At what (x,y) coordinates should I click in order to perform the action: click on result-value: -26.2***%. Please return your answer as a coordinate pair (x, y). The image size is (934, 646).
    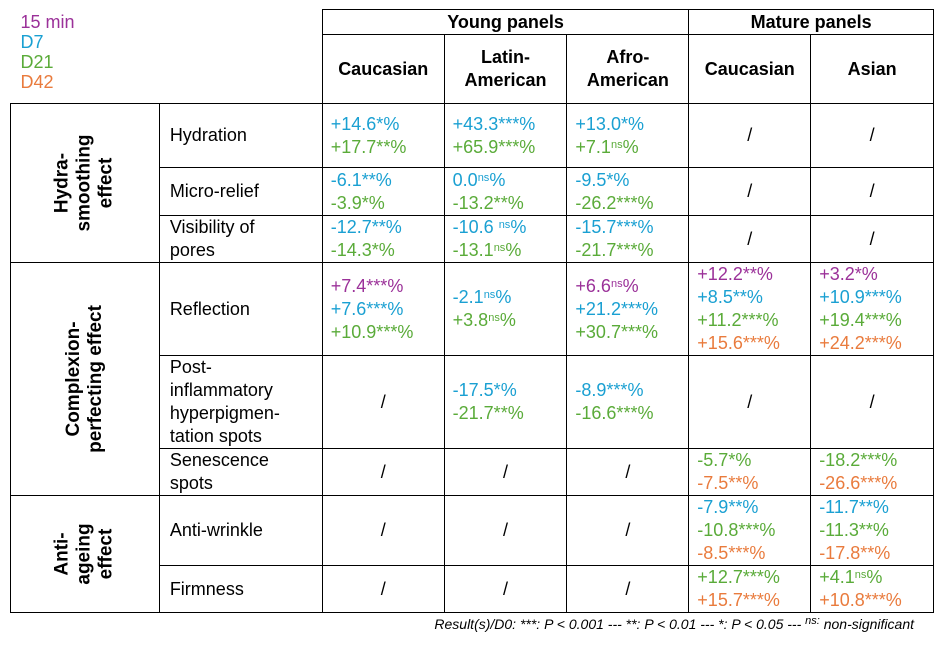
    Looking at the image, I should click on (614, 202).